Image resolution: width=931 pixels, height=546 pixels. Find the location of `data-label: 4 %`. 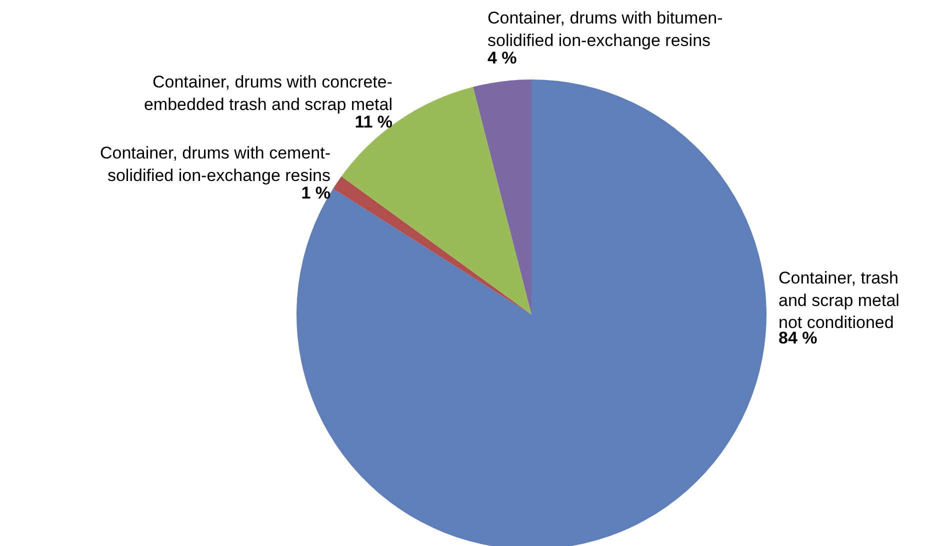

data-label: 4 % is located at coordinates (502, 58).